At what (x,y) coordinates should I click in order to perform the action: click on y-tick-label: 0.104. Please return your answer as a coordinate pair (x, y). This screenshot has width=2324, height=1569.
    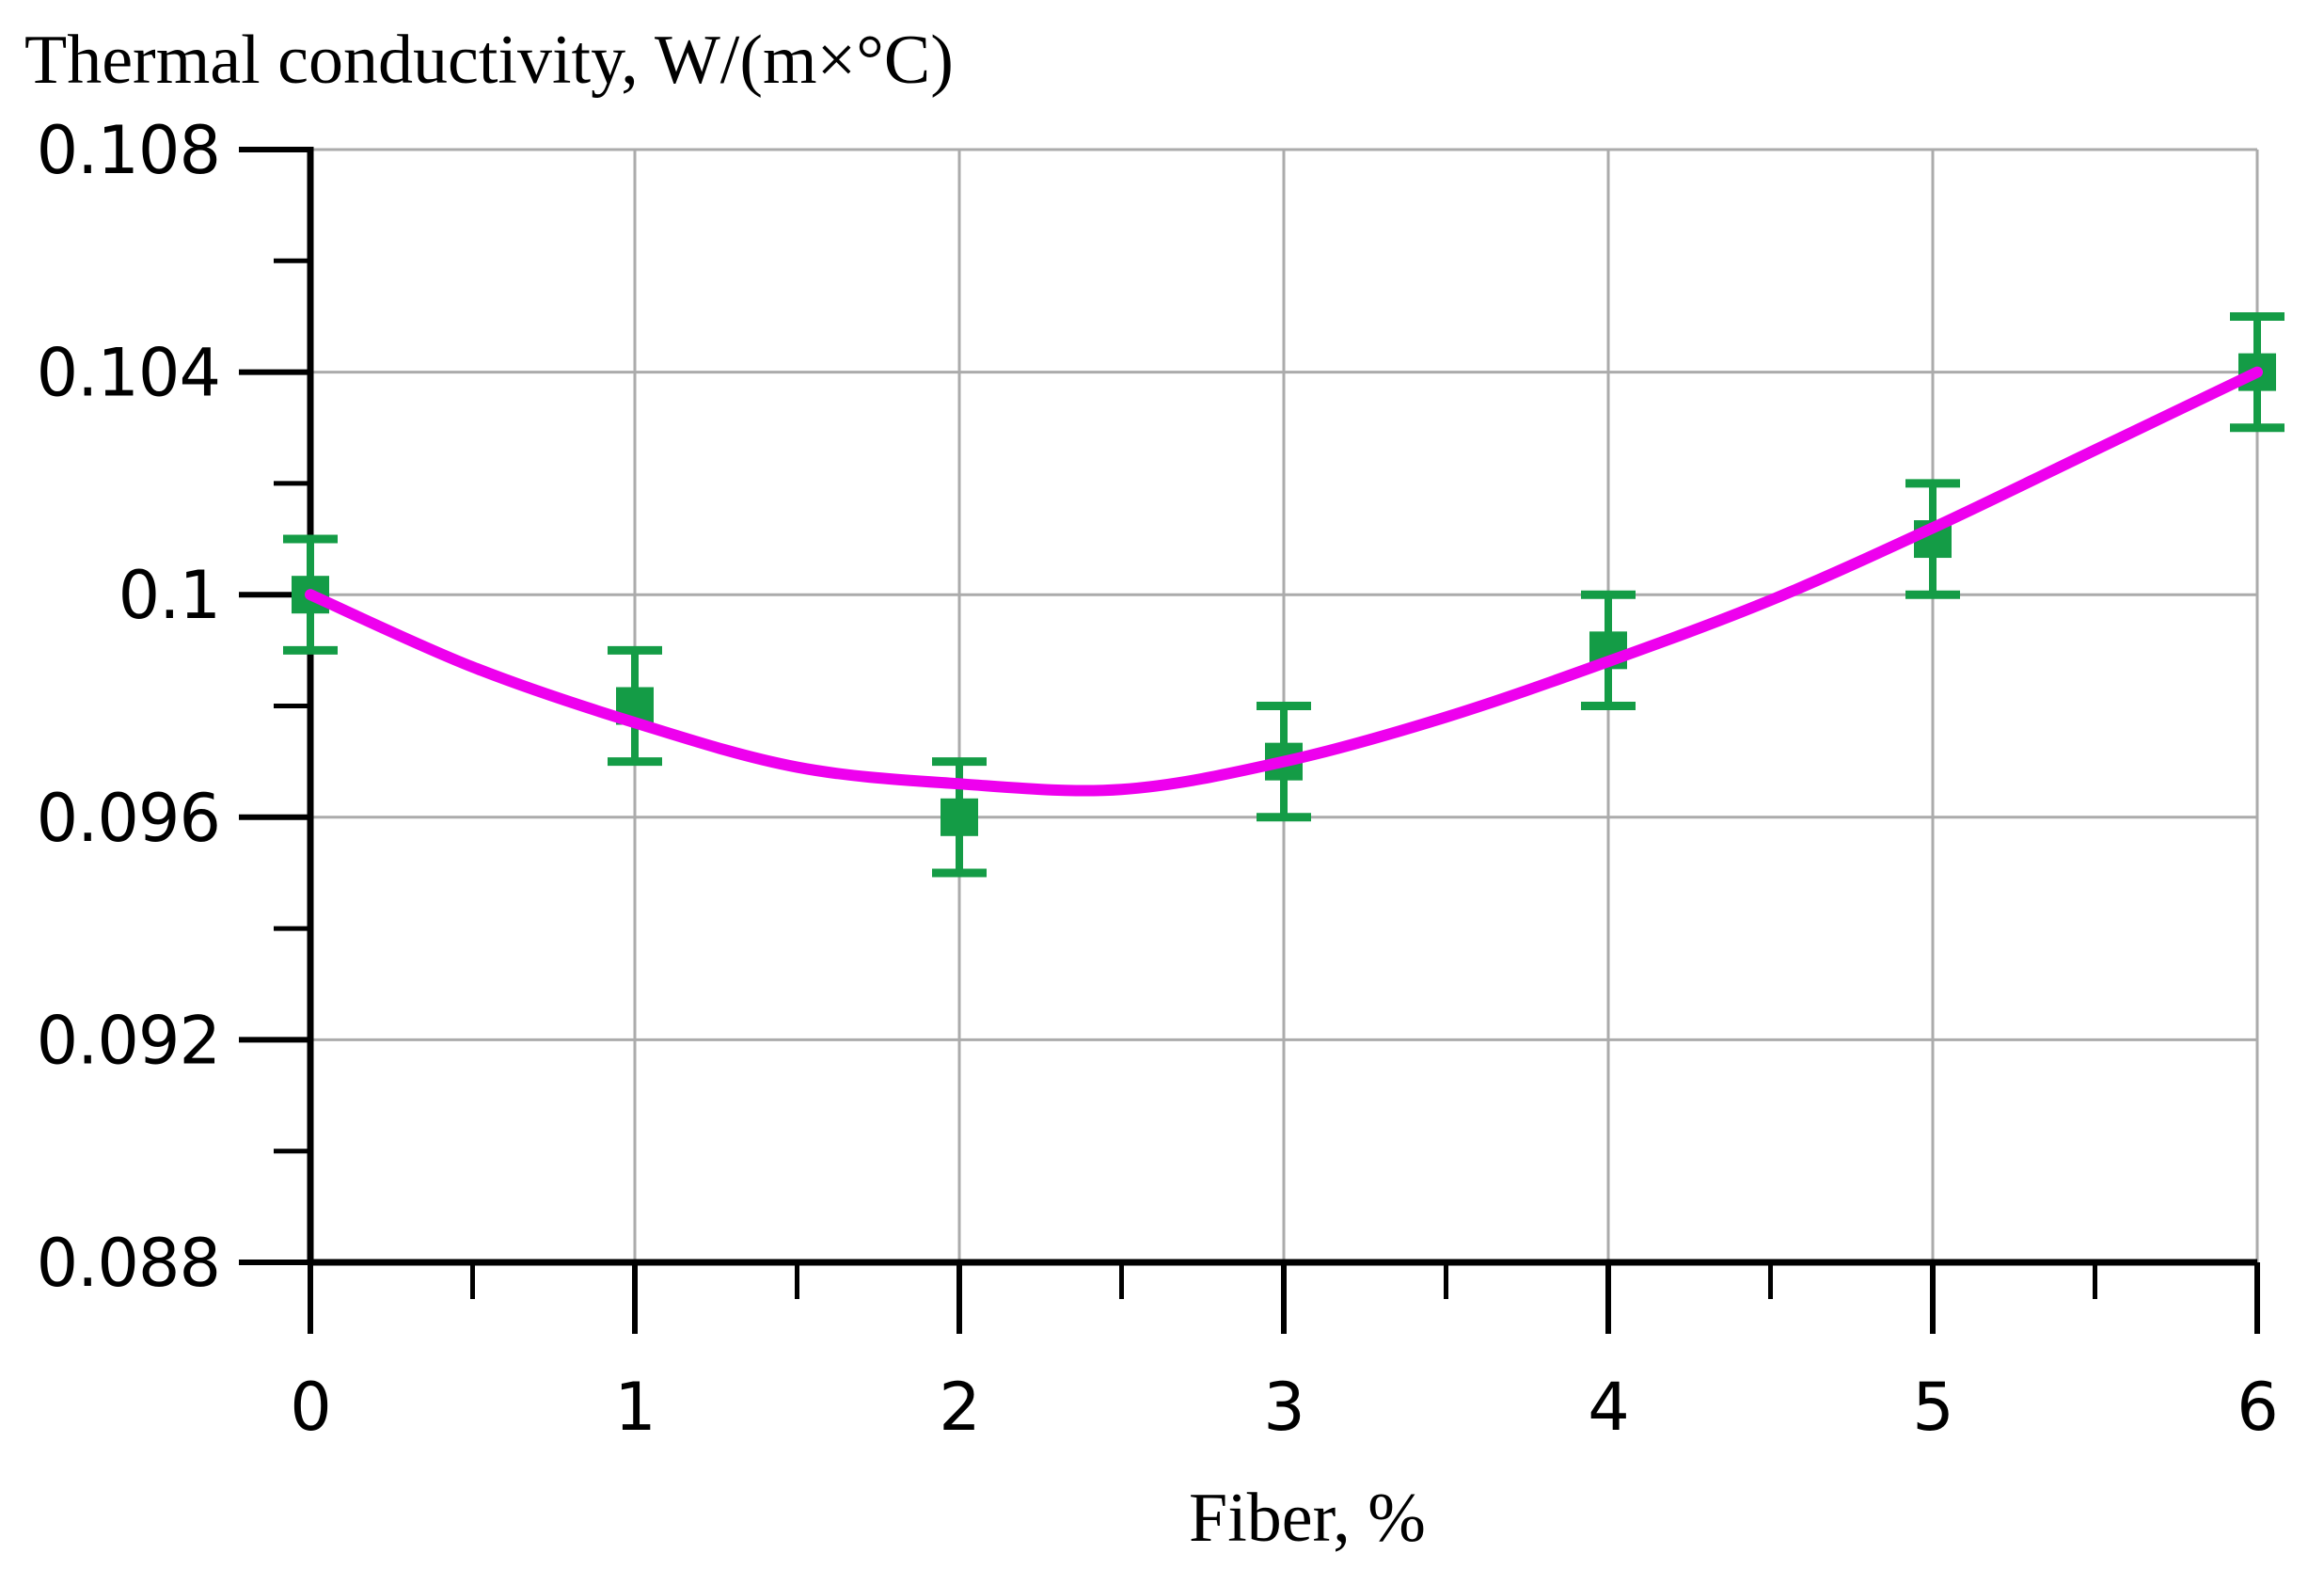
    Looking at the image, I should click on (128, 374).